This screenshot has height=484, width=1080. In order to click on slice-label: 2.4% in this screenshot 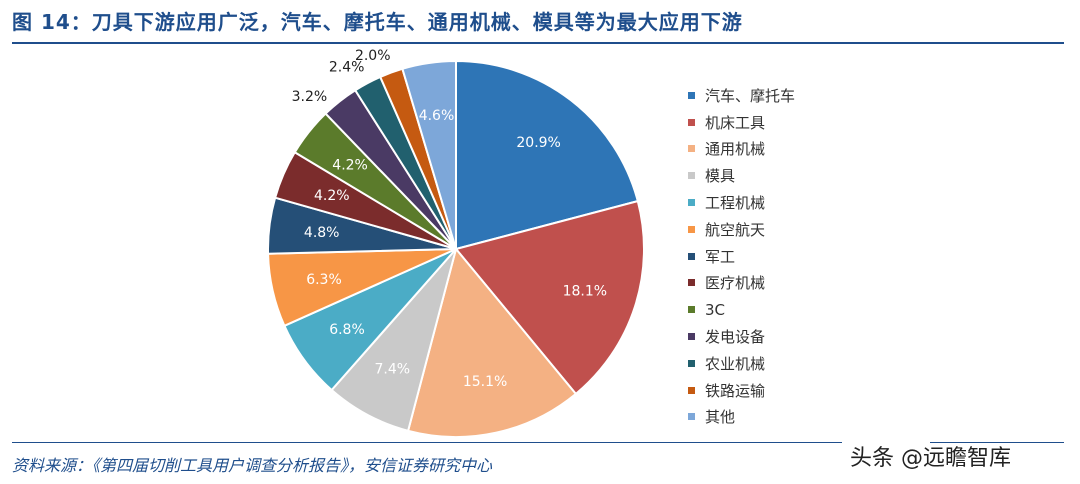, I will do `click(347, 68)`.